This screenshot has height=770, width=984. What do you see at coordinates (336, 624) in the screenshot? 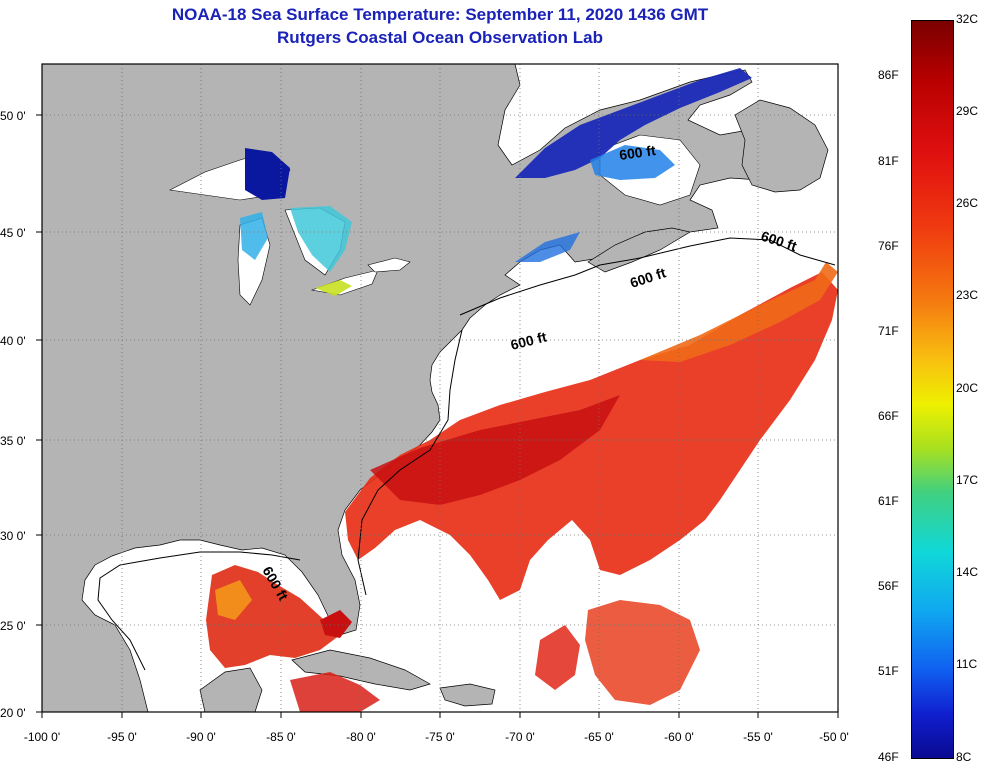
I see `sst-florida-keys` at bounding box center [336, 624].